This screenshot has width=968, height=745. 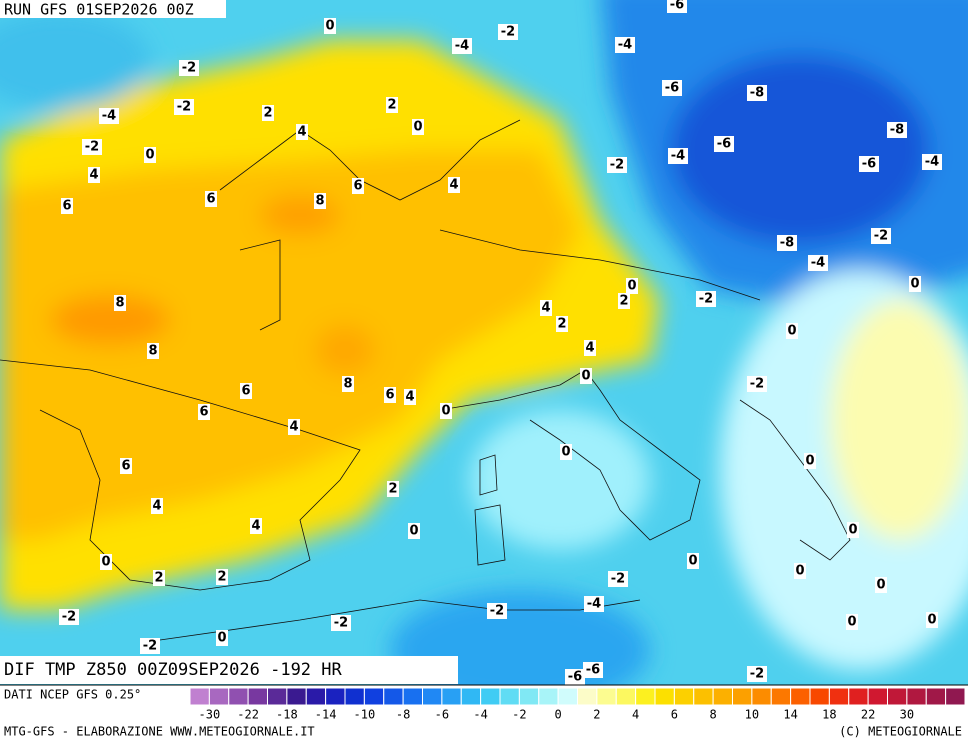 What do you see at coordinates (519, 715) in the screenshot?
I see `legend-tick-label: -2` at bounding box center [519, 715].